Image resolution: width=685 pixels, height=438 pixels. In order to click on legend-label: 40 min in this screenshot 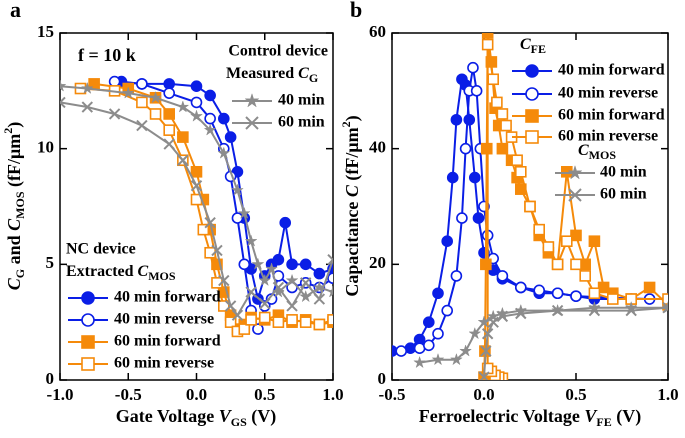, I will do `click(301, 100)`.